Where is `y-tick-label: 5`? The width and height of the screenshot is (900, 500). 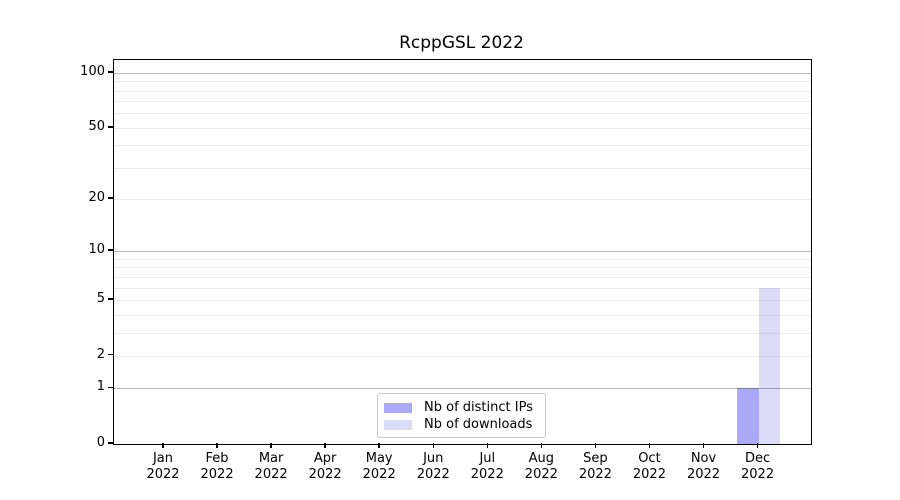
y-tick-label: 5 is located at coordinates (100, 298).